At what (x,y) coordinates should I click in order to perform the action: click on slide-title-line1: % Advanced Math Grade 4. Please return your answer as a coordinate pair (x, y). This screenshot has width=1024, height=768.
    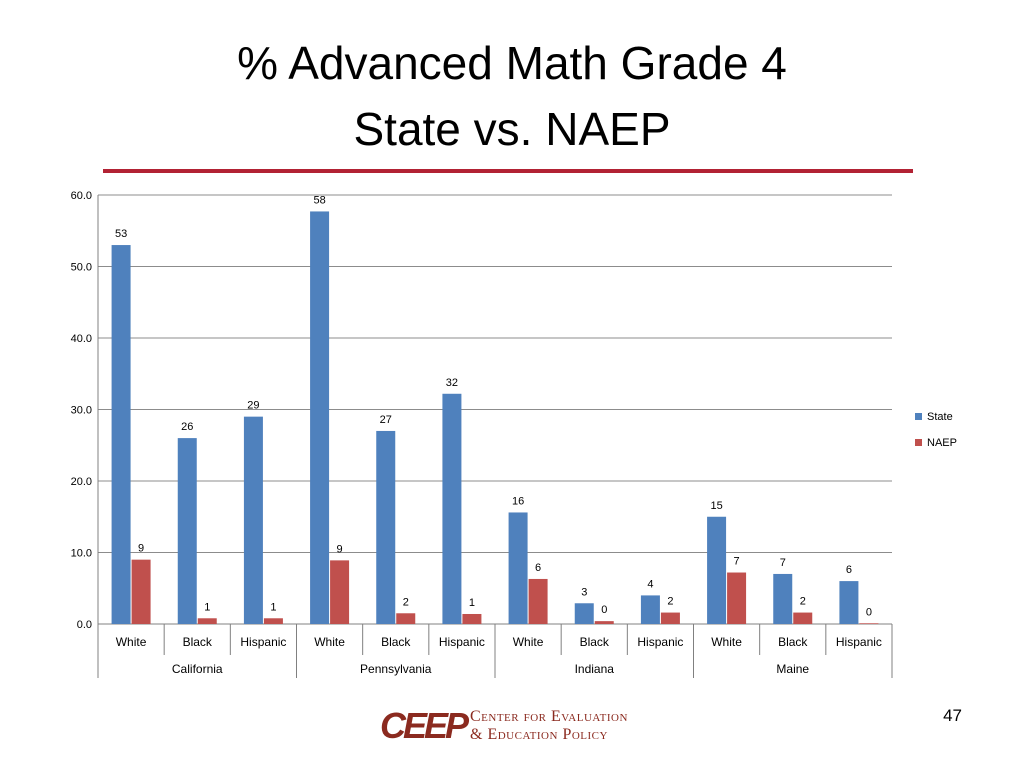
    Looking at the image, I should click on (512, 63).